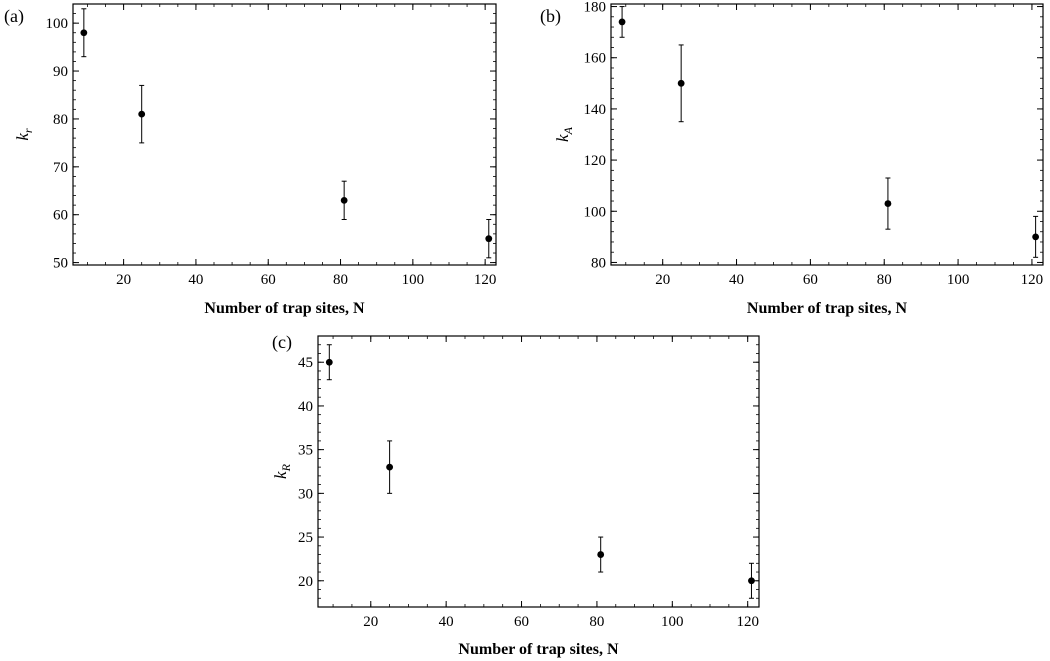  I want to click on y-tick-label: 40, so click(305, 407).